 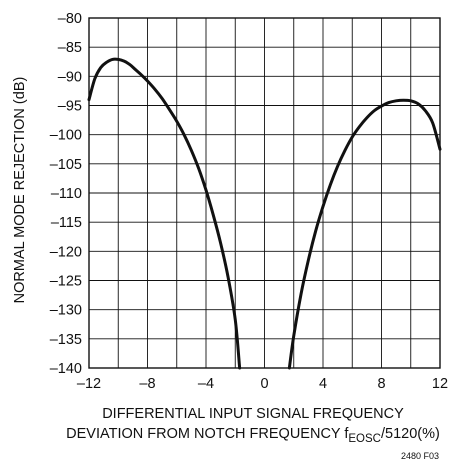 What do you see at coordinates (66, 311) in the screenshot?
I see `y-tick-label: –130` at bounding box center [66, 311].